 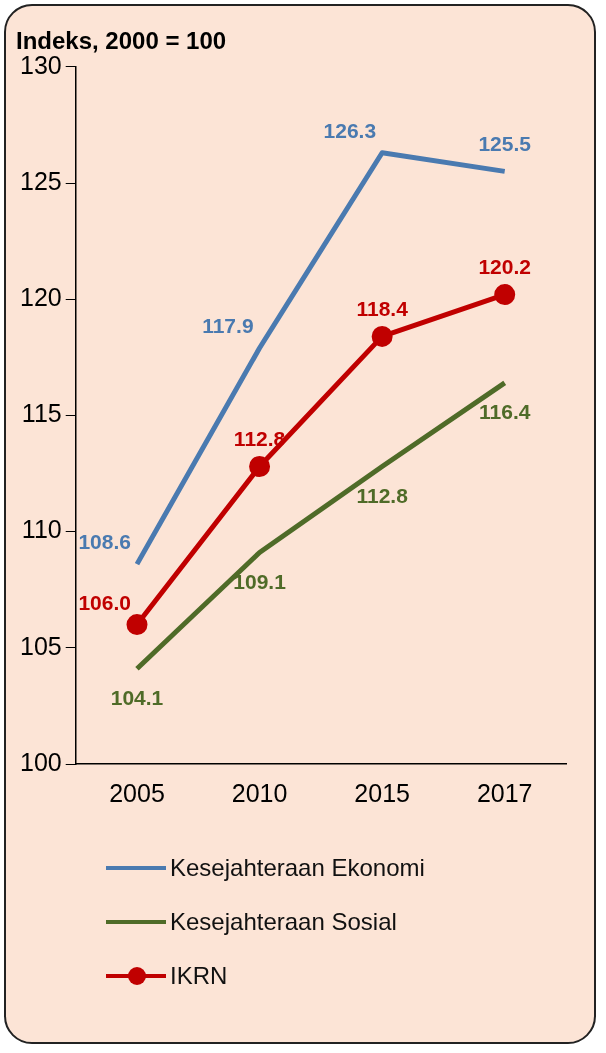 What do you see at coordinates (228, 326) in the screenshot?
I see `data-label: 117.9` at bounding box center [228, 326].